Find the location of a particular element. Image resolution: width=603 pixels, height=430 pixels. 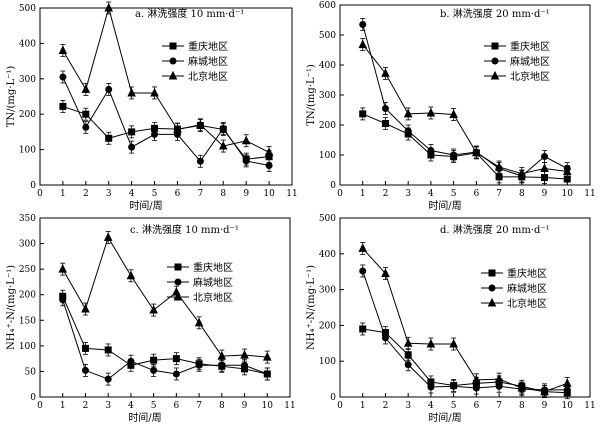

legend-label: 北京地区 is located at coordinates (527, 303).